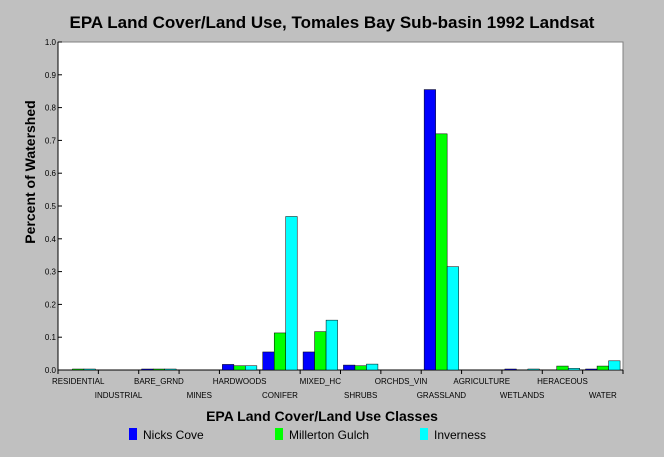 The width and height of the screenshot is (664, 457). I want to click on y-tick-label: 0.0, so click(51, 370).